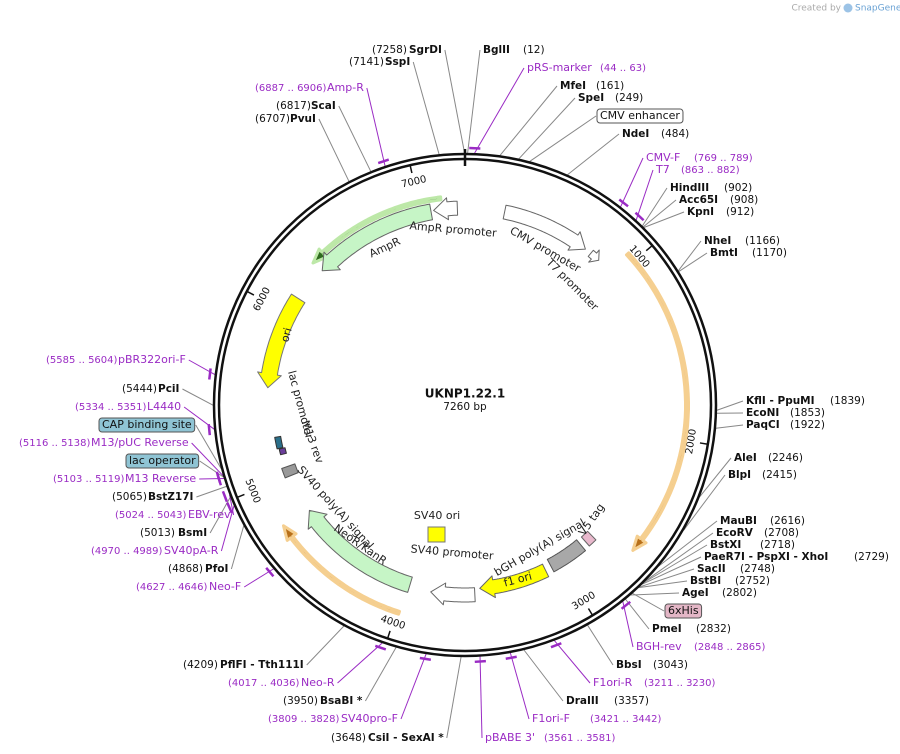 The width and height of the screenshot is (900, 754). I want to click on enzyme-position: (908), so click(744, 200).